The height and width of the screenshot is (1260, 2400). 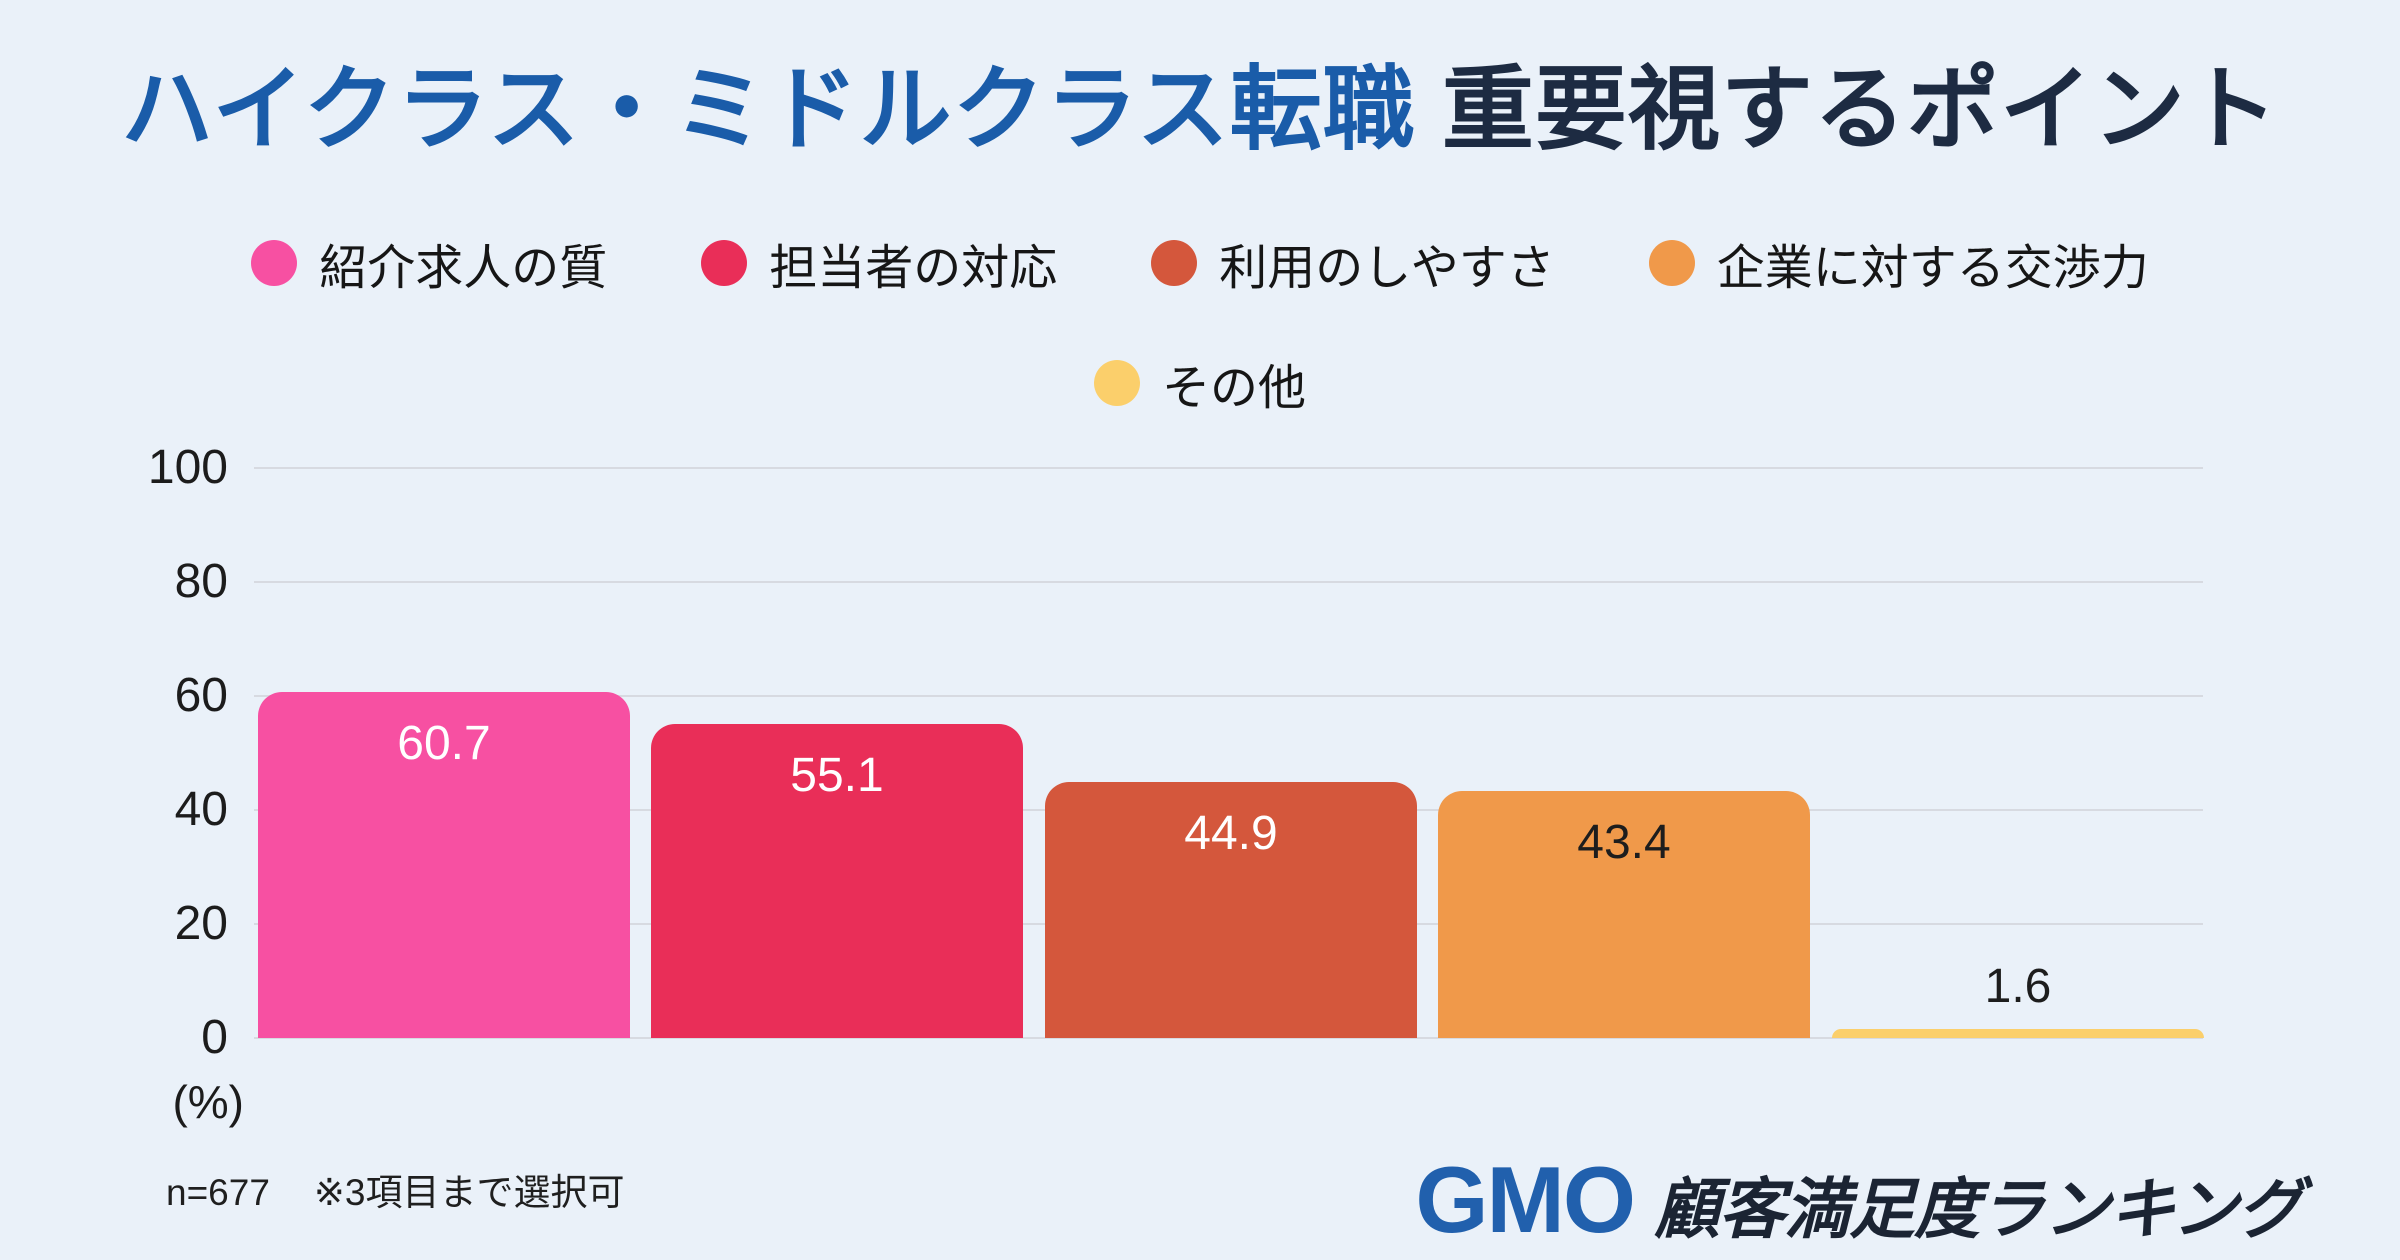 I want to click on legend-row-1: 紹介求人の質 担当者の対応 利用のしやすさ 企業に対する交渉力, so click(x=1200, y=266).